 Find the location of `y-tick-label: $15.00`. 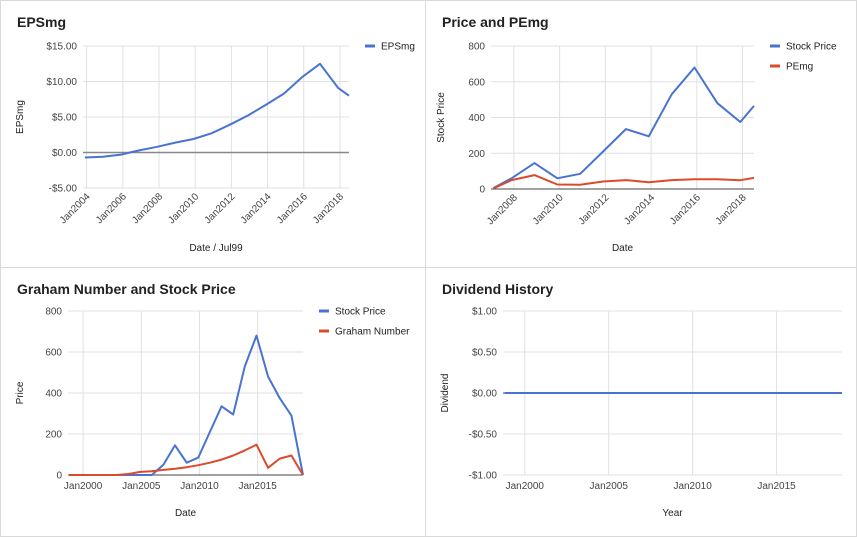

y-tick-label: $15.00 is located at coordinates (61, 47).